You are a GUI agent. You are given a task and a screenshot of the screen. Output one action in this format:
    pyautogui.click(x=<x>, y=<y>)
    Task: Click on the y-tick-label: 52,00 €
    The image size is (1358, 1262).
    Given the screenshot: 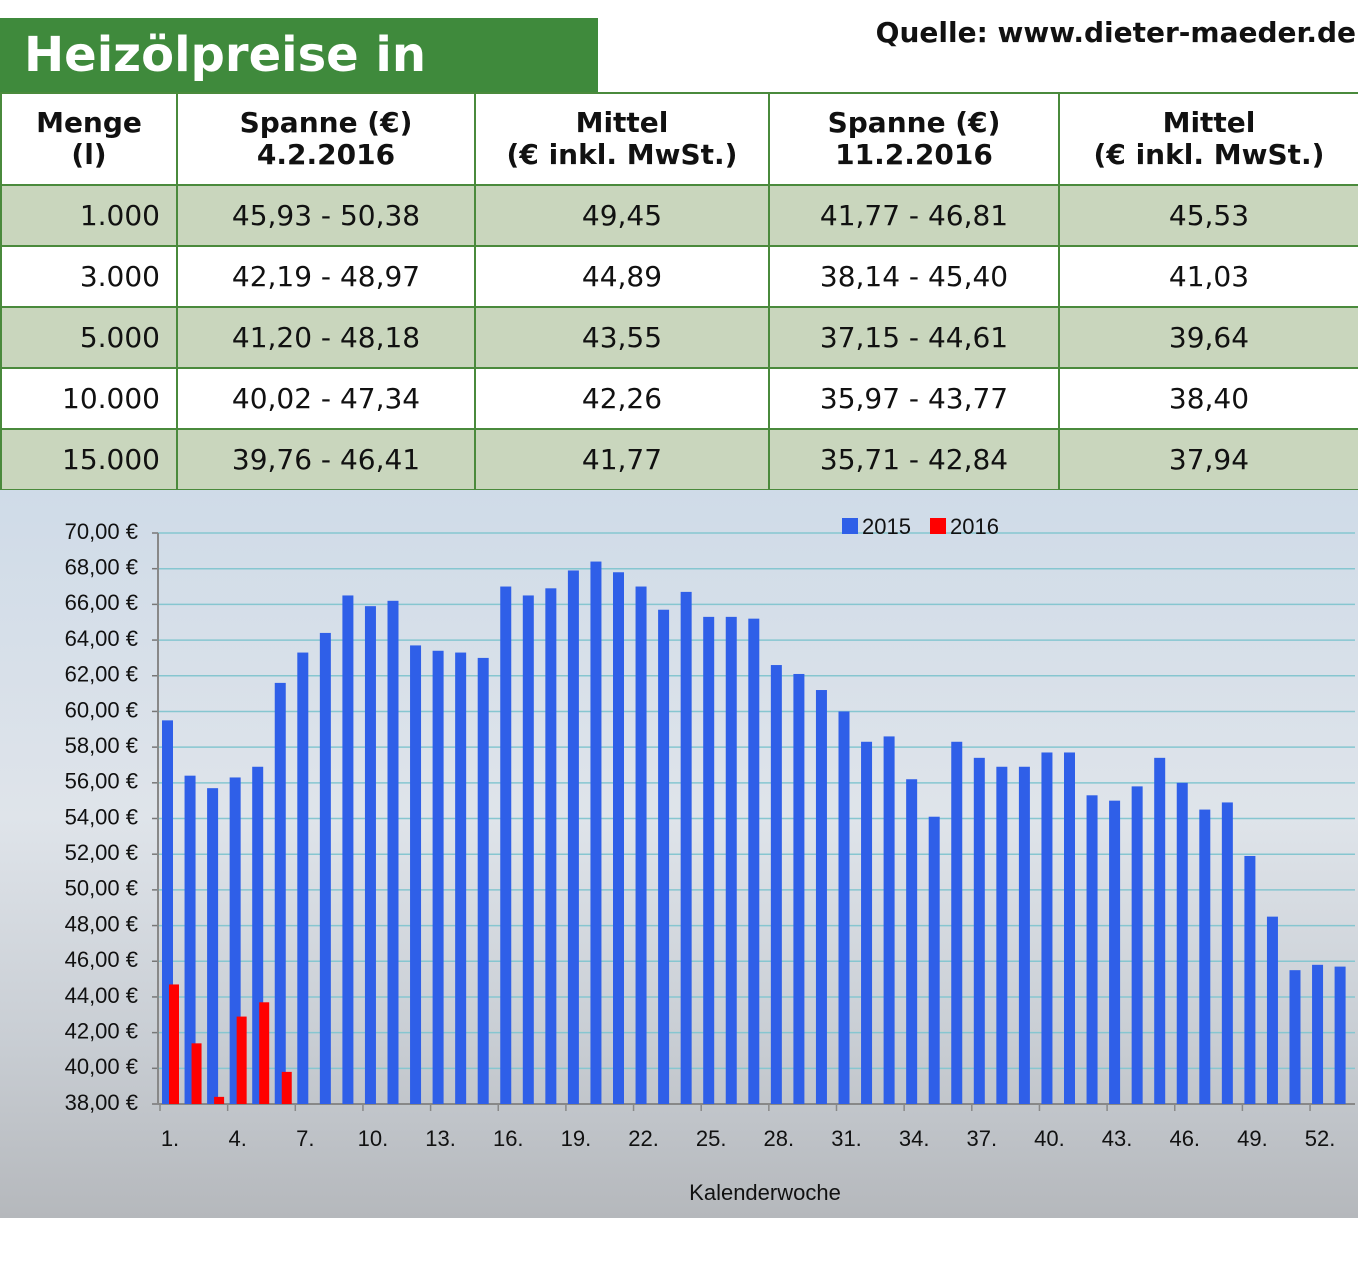 What is the action you would take?
    pyautogui.click(x=101, y=852)
    